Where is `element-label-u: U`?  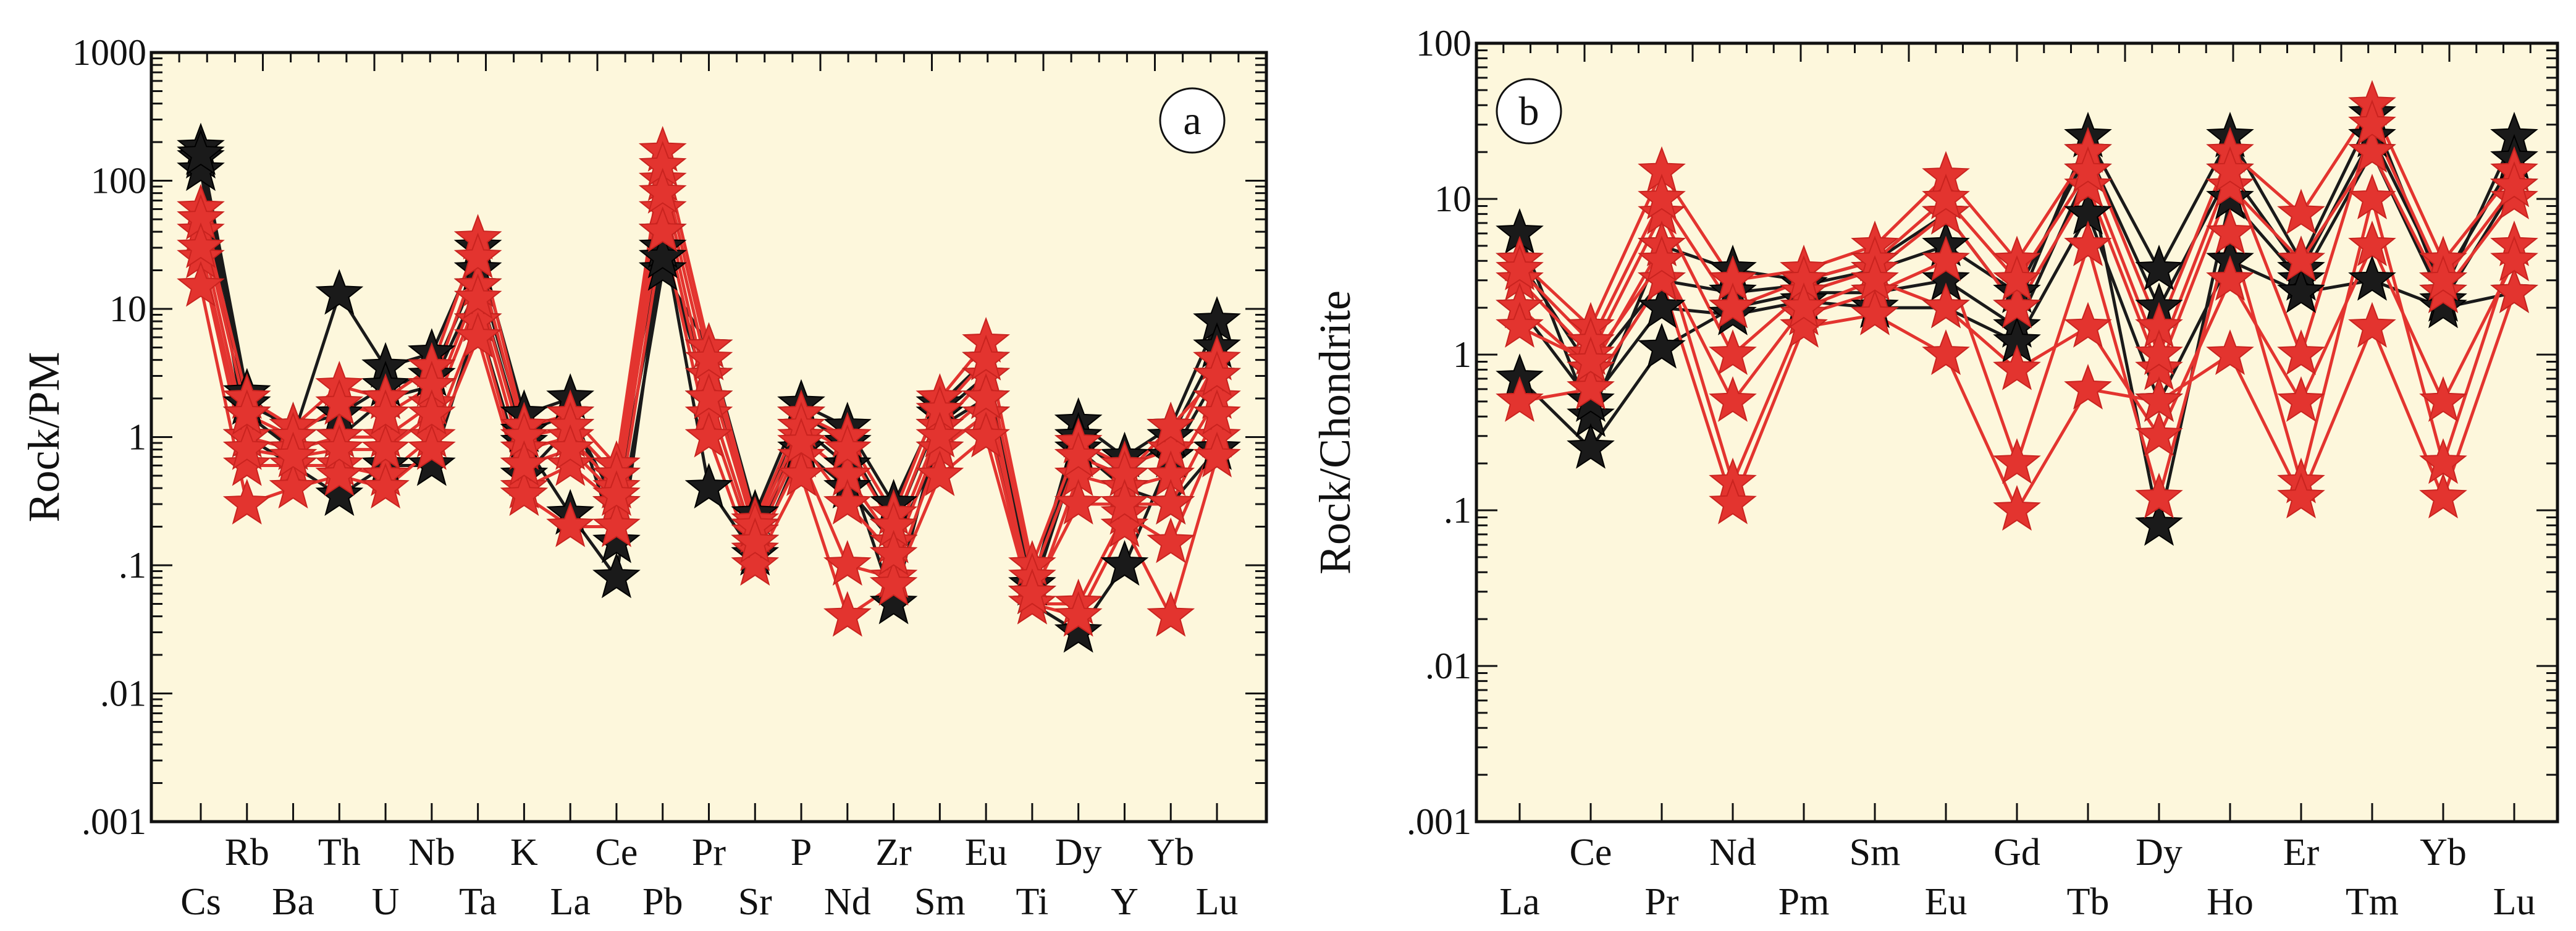
element-label-u: U is located at coordinates (386, 902).